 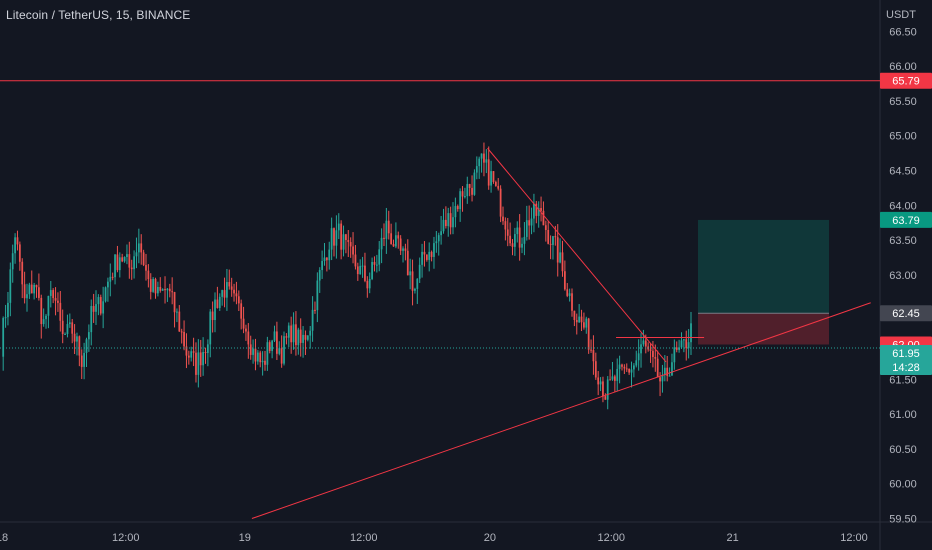 What do you see at coordinates (903, 380) in the screenshot?
I see `y-tick-label: 61.50` at bounding box center [903, 380].